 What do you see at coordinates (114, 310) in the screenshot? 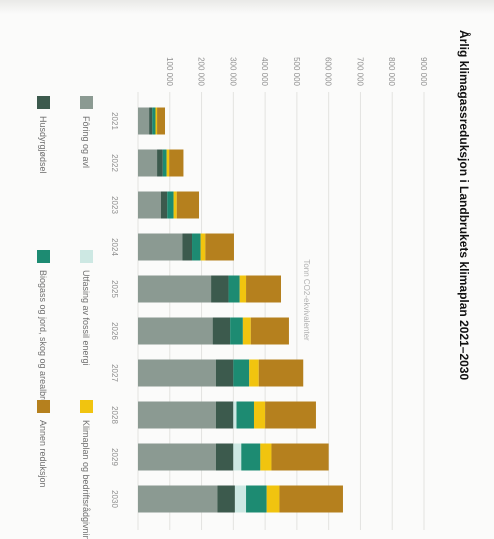
I see `category-labels: 2021 2022 2023 2024 2025 2026 2027 2028 2029 2030` at bounding box center [114, 310].